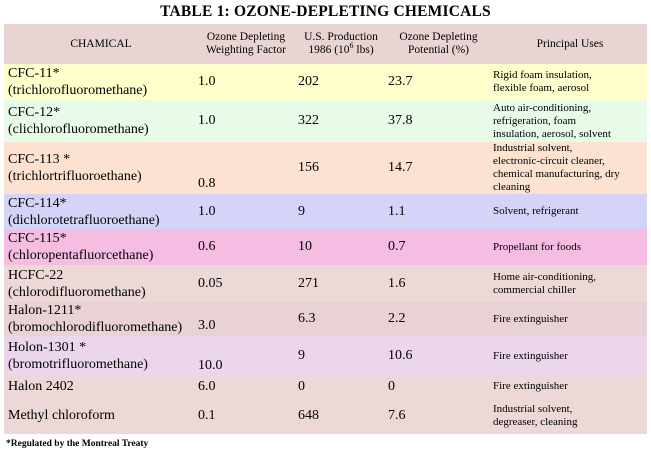 This screenshot has width=651, height=458. I want to click on chemical-name: Halon 2402, so click(41, 386).